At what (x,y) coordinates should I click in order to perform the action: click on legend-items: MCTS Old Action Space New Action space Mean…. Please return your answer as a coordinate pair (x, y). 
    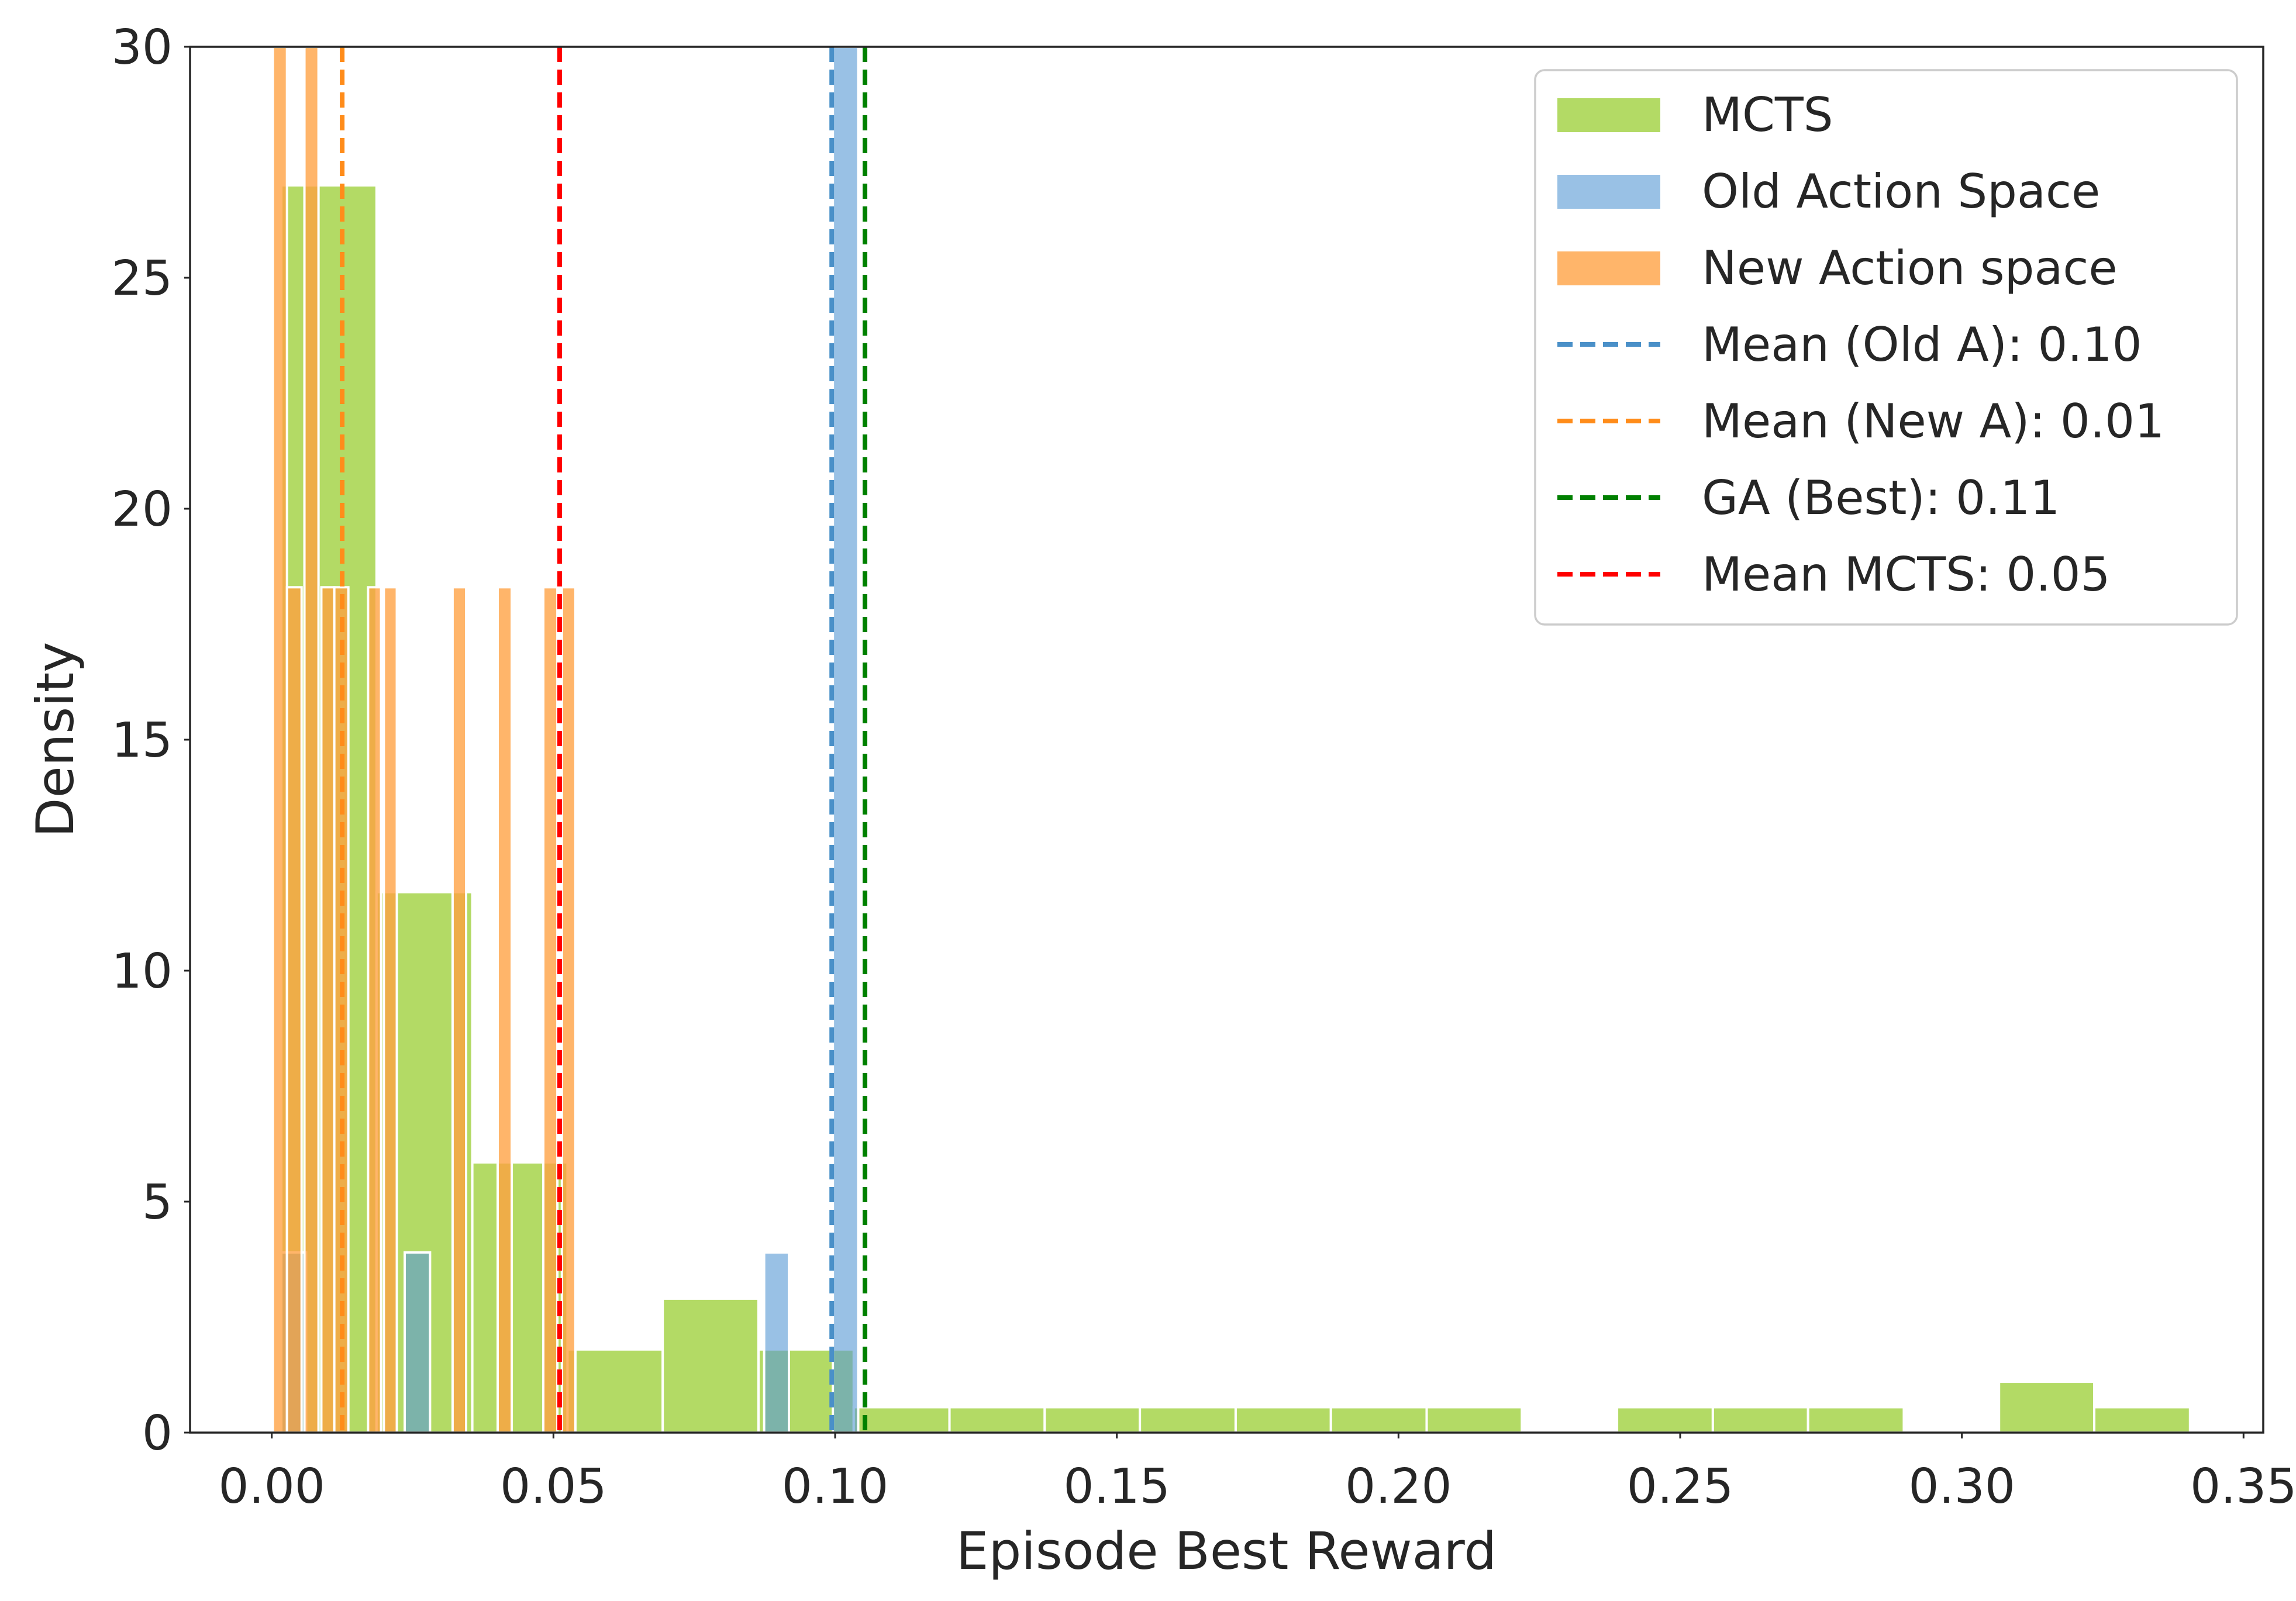
    Looking at the image, I should click on (1860, 345).